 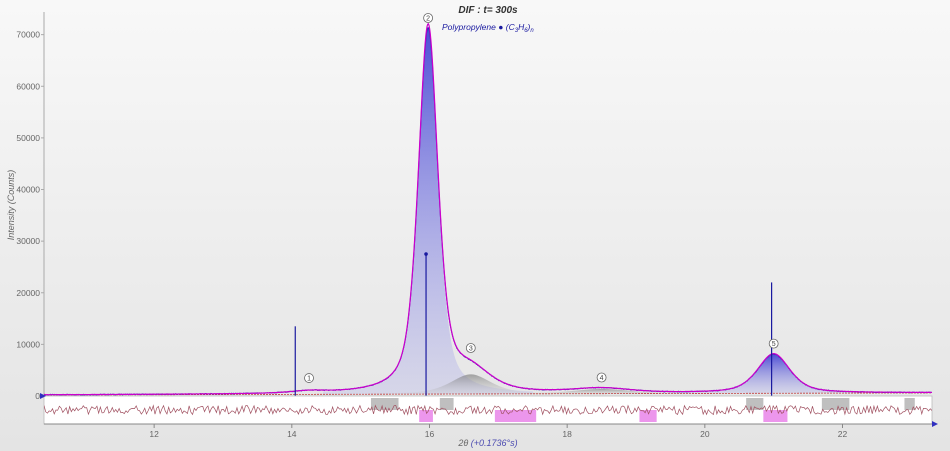 I want to click on x-tick-label: 22, so click(x=843, y=434).